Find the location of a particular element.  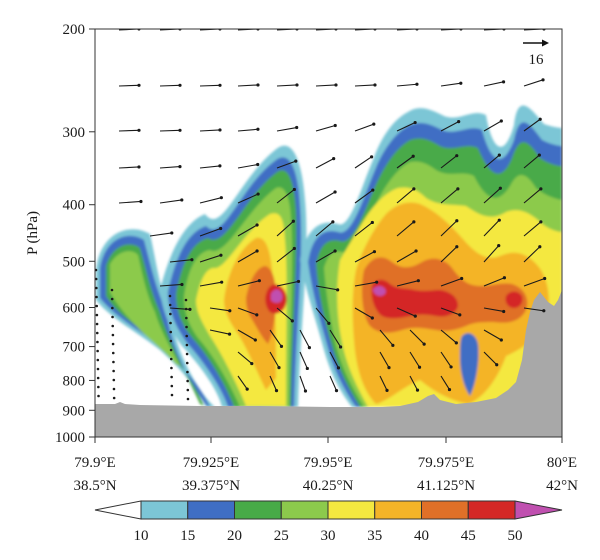

y-tick-label: 200 is located at coordinates (74, 30).